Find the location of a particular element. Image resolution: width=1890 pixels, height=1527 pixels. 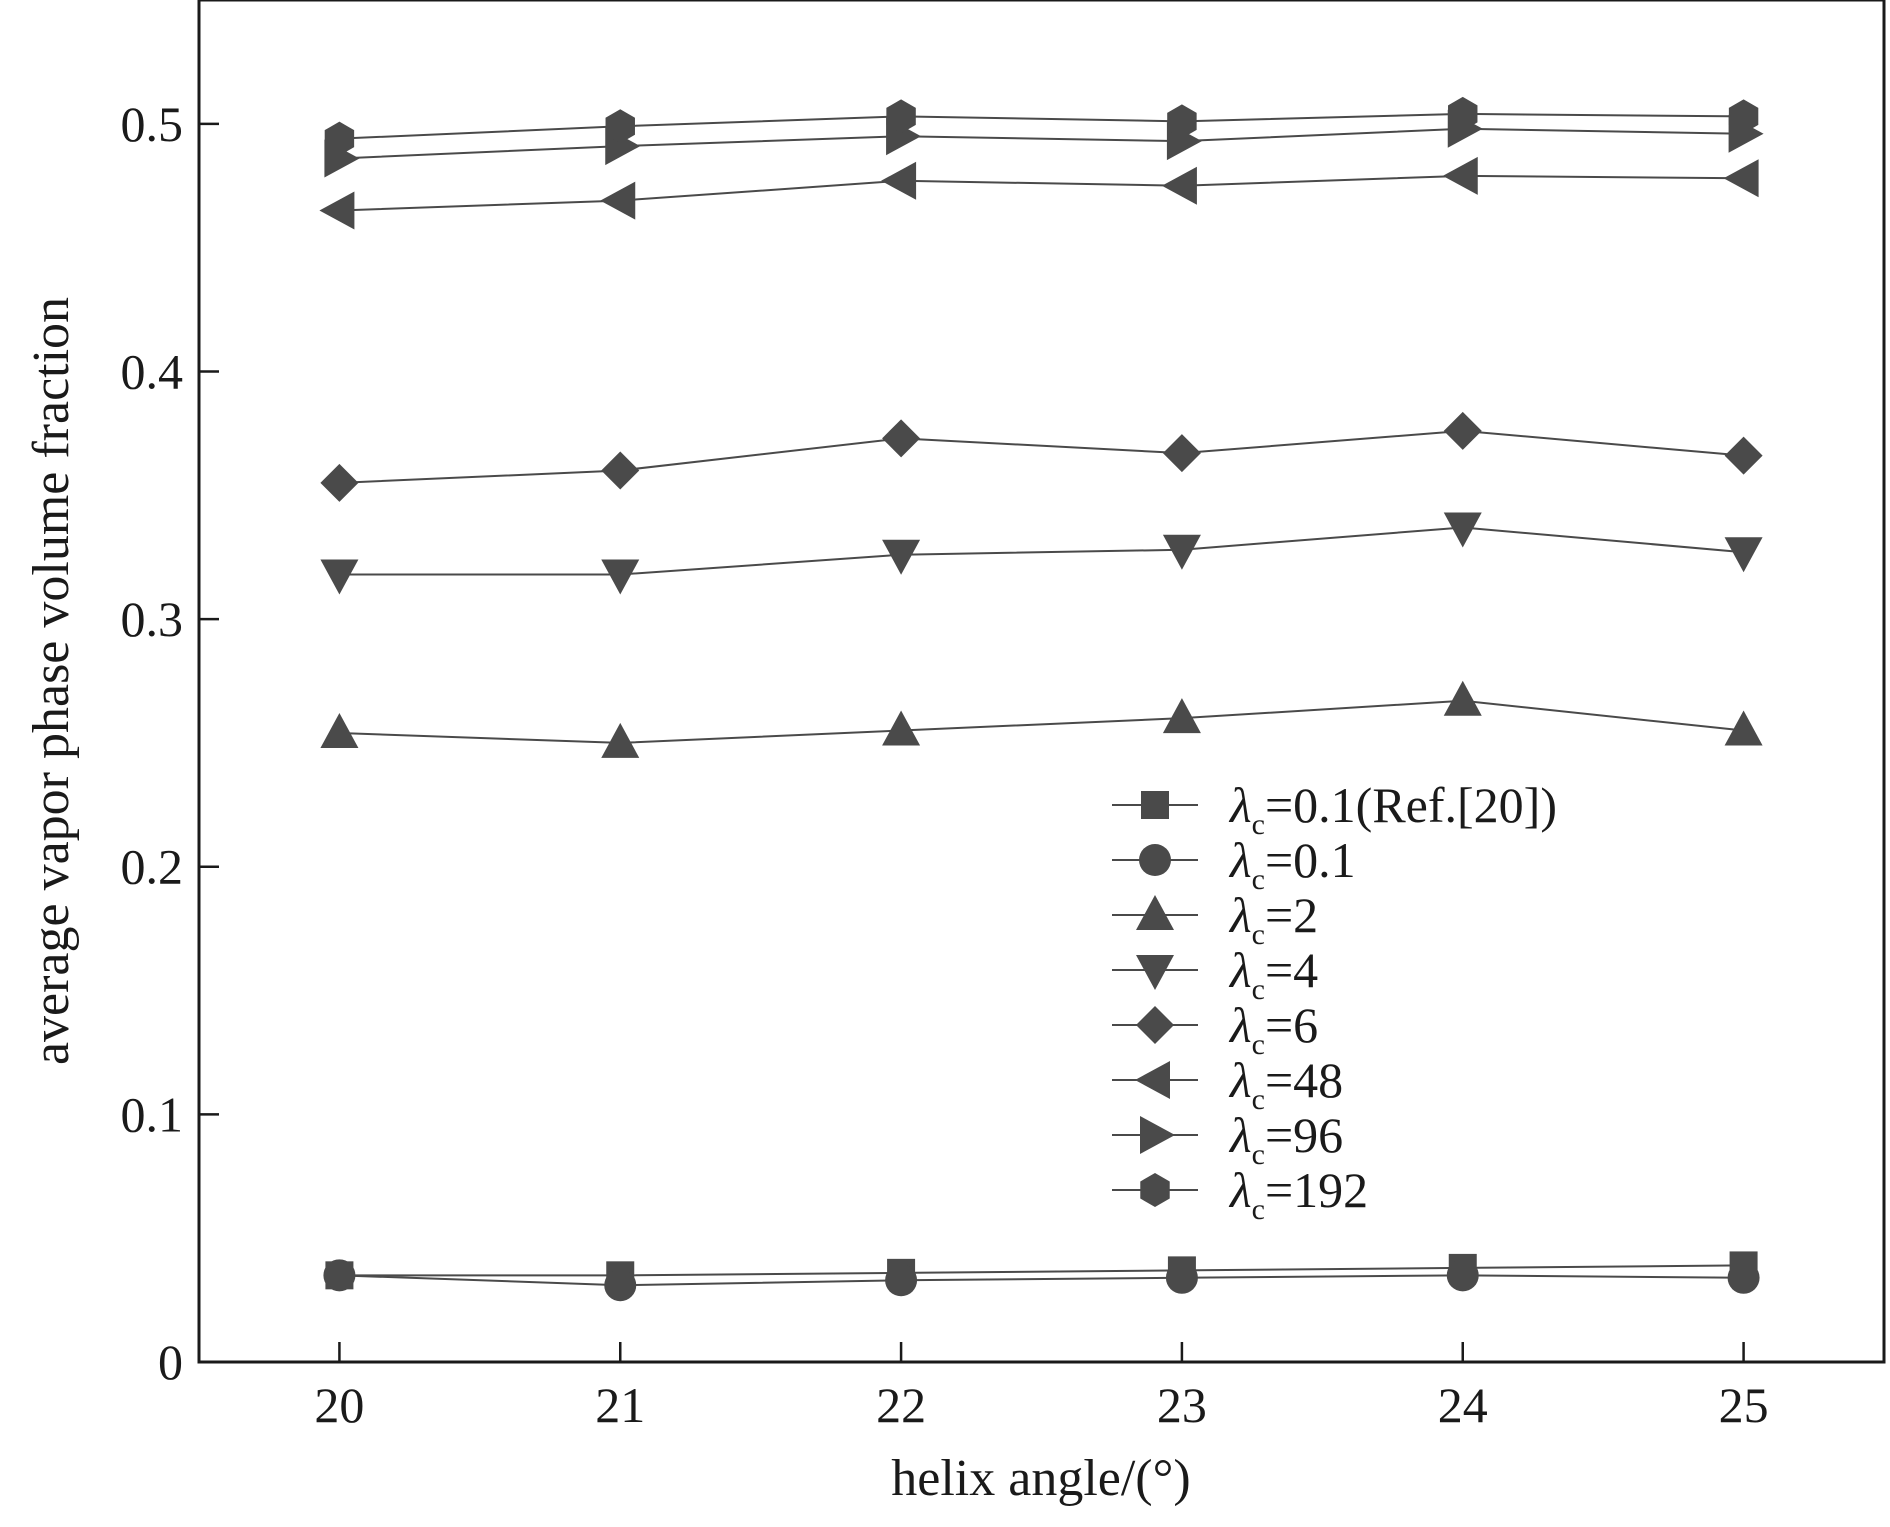

legend-item: λc=0.1(Ref.[20]) is located at coordinates (1334, 809).